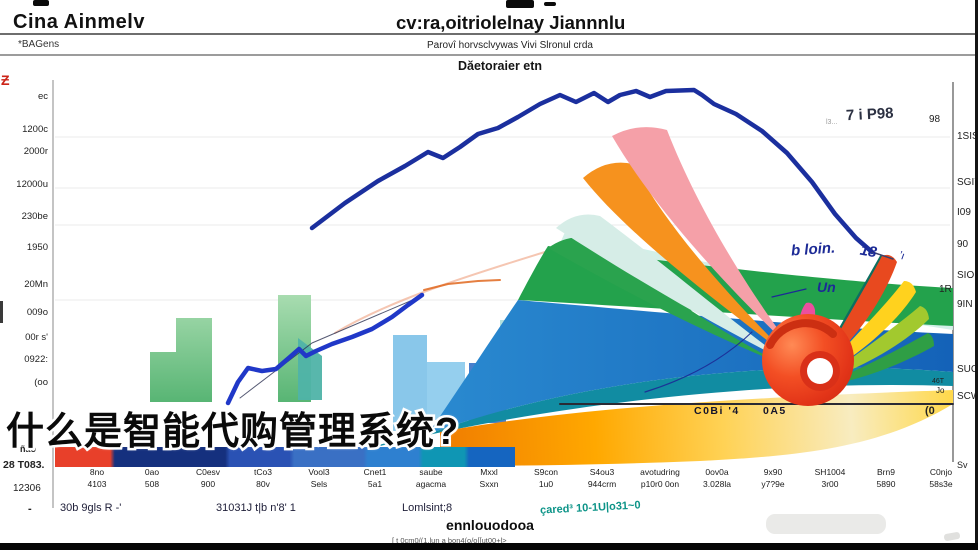 The image size is (978, 550). I want to click on blade-palecyan, so click(672, 288).